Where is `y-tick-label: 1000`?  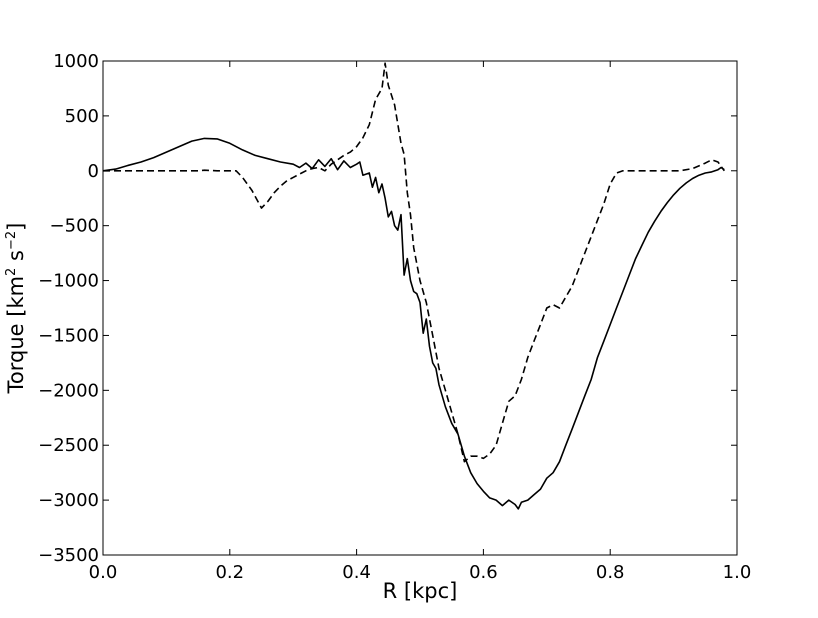 y-tick-label: 1000 is located at coordinates (76, 61).